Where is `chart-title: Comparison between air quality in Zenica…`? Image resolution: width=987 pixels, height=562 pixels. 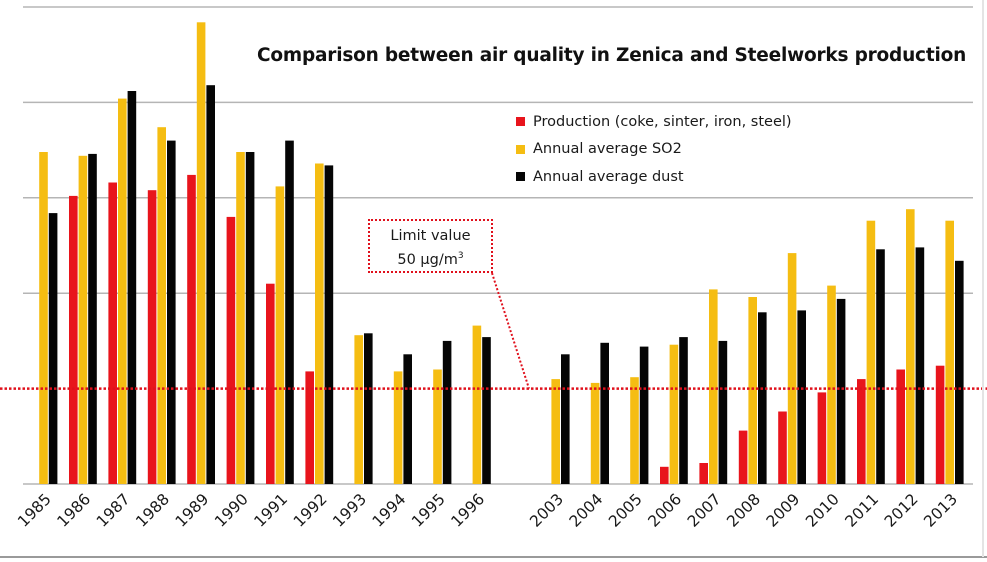
chart-title: Comparison between air quality in Zenica… is located at coordinates (612, 55).